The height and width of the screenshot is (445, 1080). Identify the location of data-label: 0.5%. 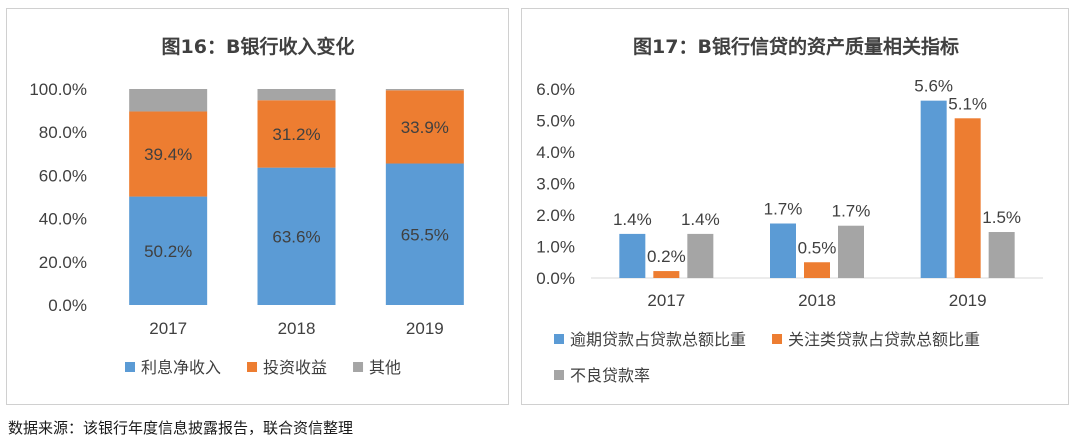
(817, 247).